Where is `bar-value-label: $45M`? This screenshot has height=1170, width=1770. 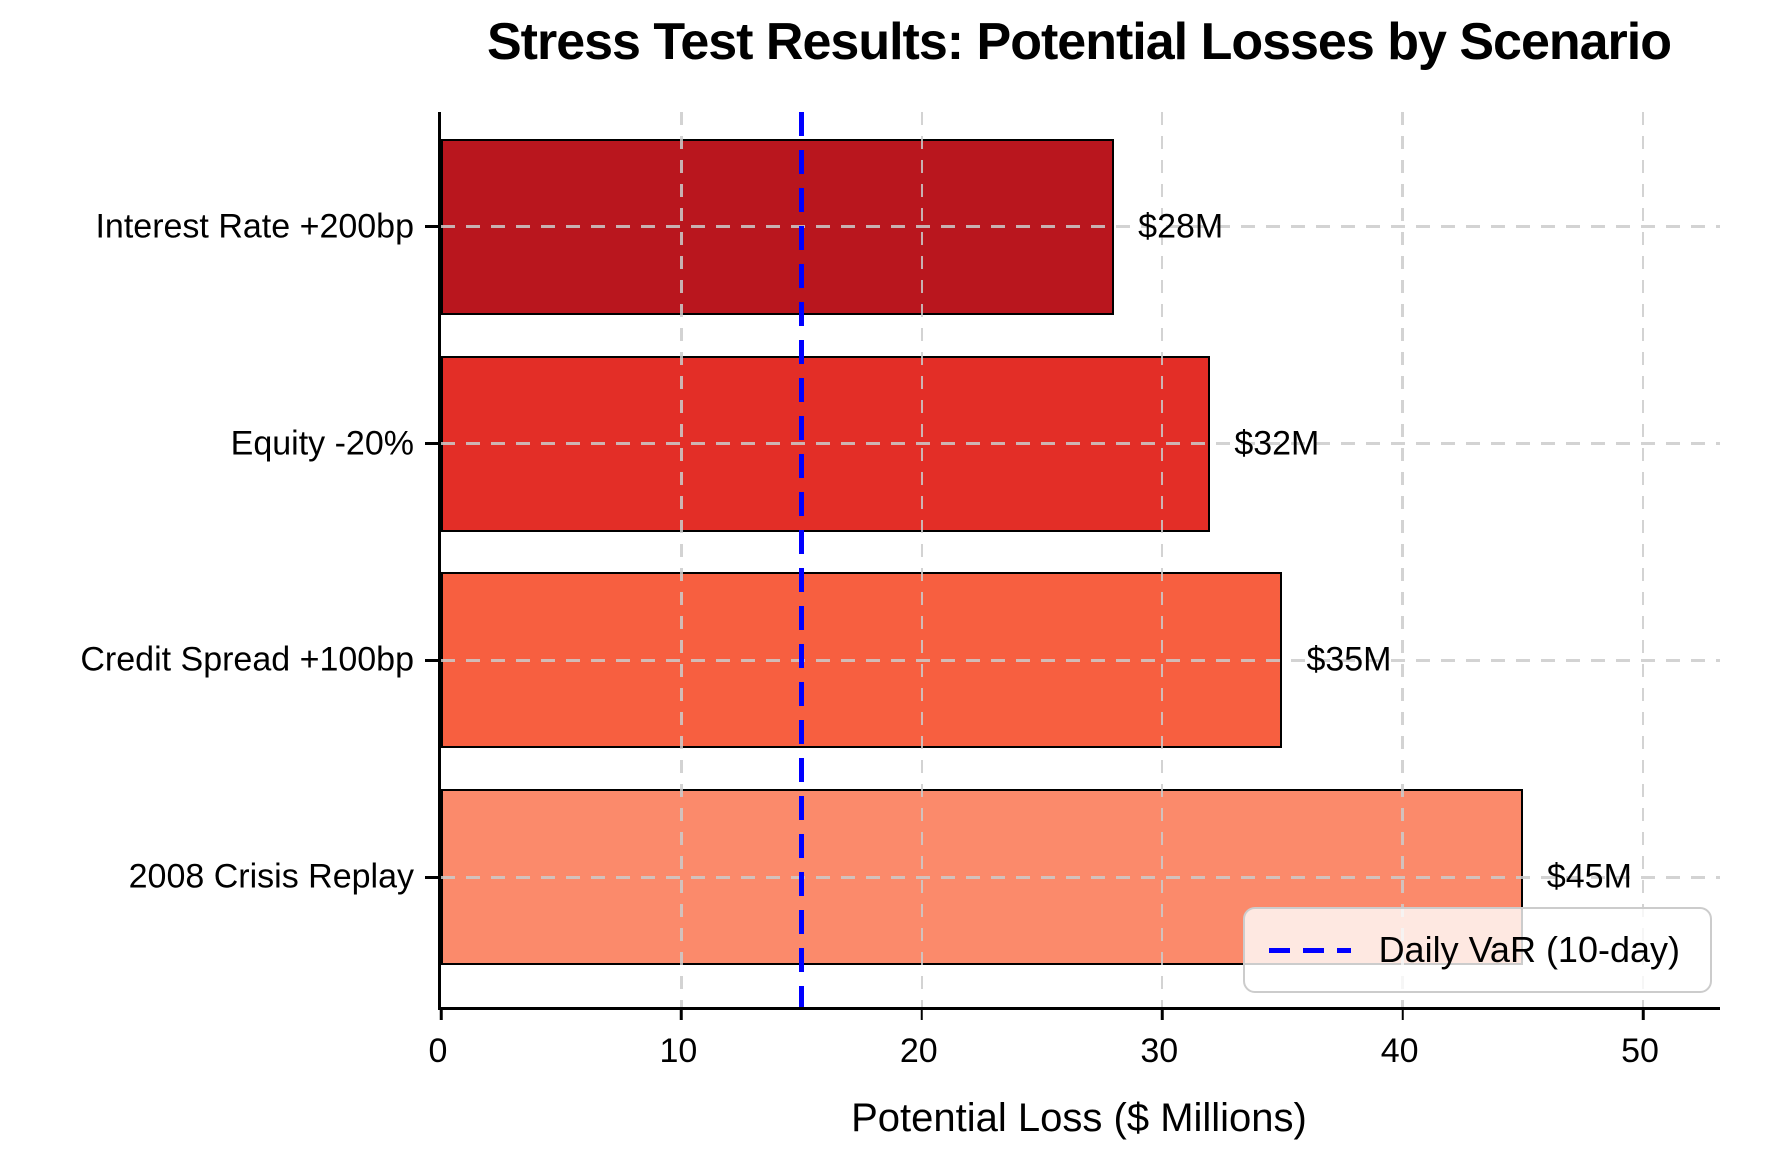
bar-value-label: $45M is located at coordinates (1589, 876).